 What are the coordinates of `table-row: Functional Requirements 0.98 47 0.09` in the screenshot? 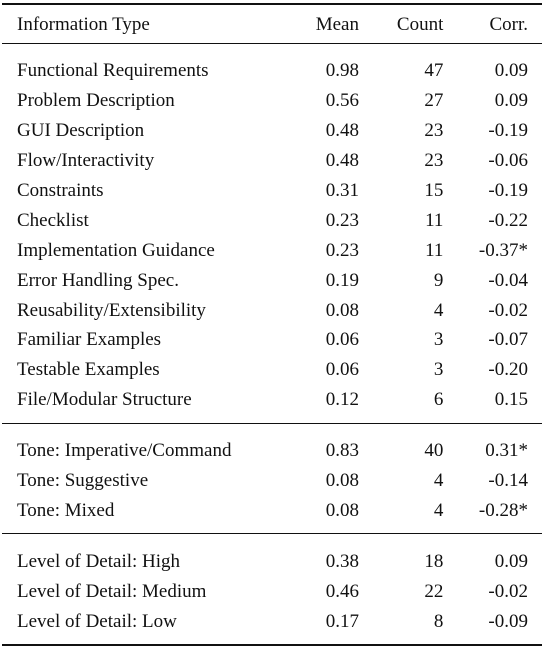 It's located at (272, 65).